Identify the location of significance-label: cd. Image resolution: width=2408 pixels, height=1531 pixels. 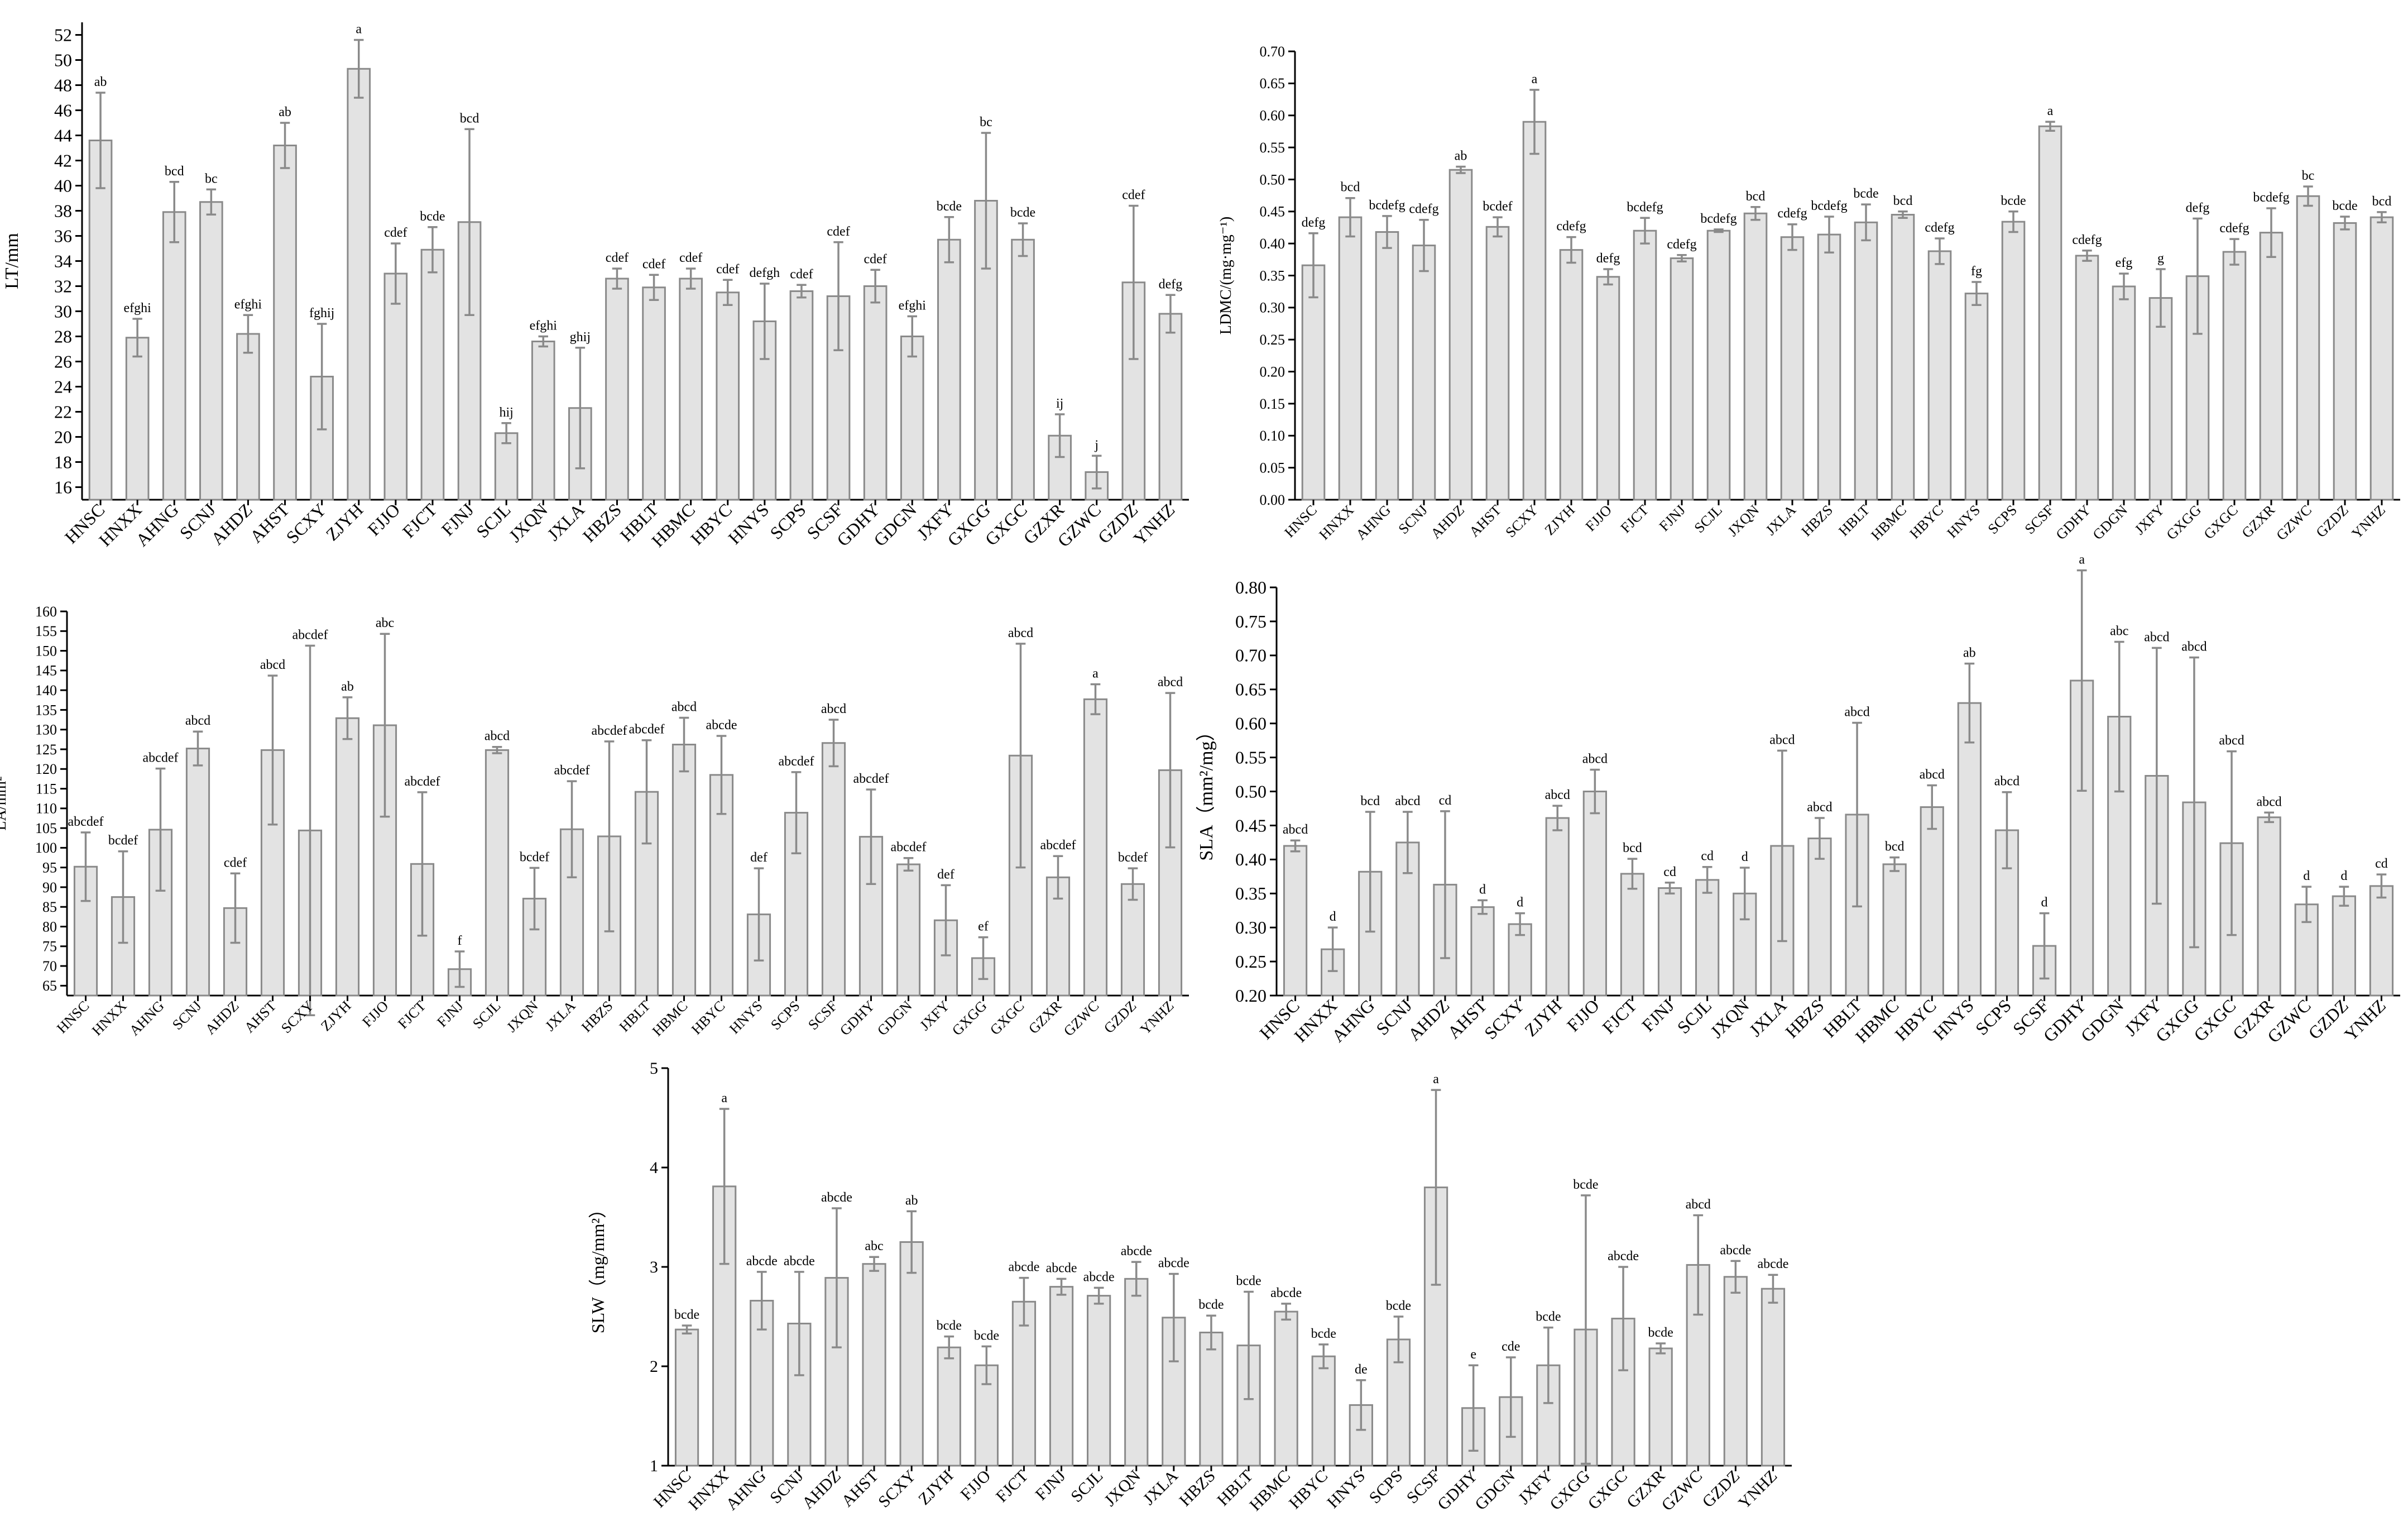
(2381, 864).